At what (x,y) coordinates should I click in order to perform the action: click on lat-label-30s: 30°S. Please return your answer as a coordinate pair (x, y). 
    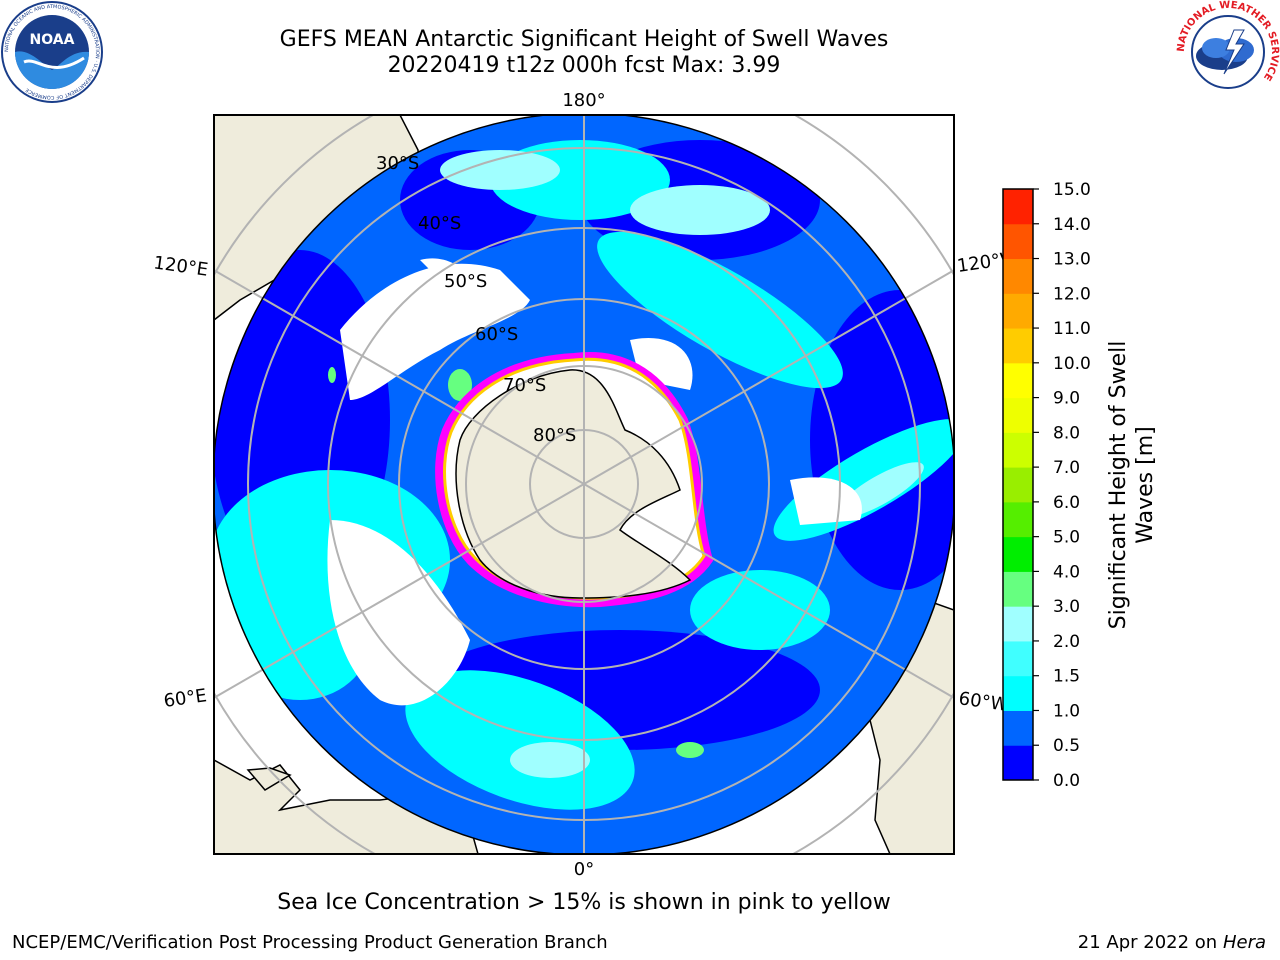
    Looking at the image, I should click on (397, 163).